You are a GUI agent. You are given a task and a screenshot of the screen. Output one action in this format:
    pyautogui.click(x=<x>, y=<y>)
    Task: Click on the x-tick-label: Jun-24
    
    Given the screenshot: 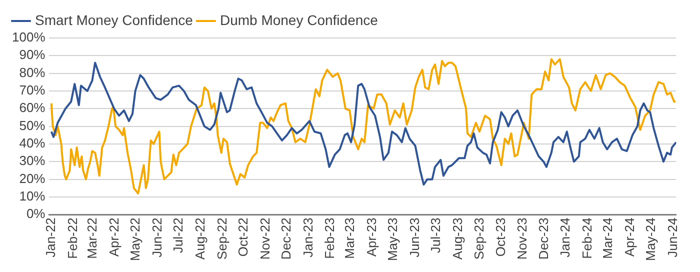 What is the action you would take?
    pyautogui.click(x=672, y=238)
    